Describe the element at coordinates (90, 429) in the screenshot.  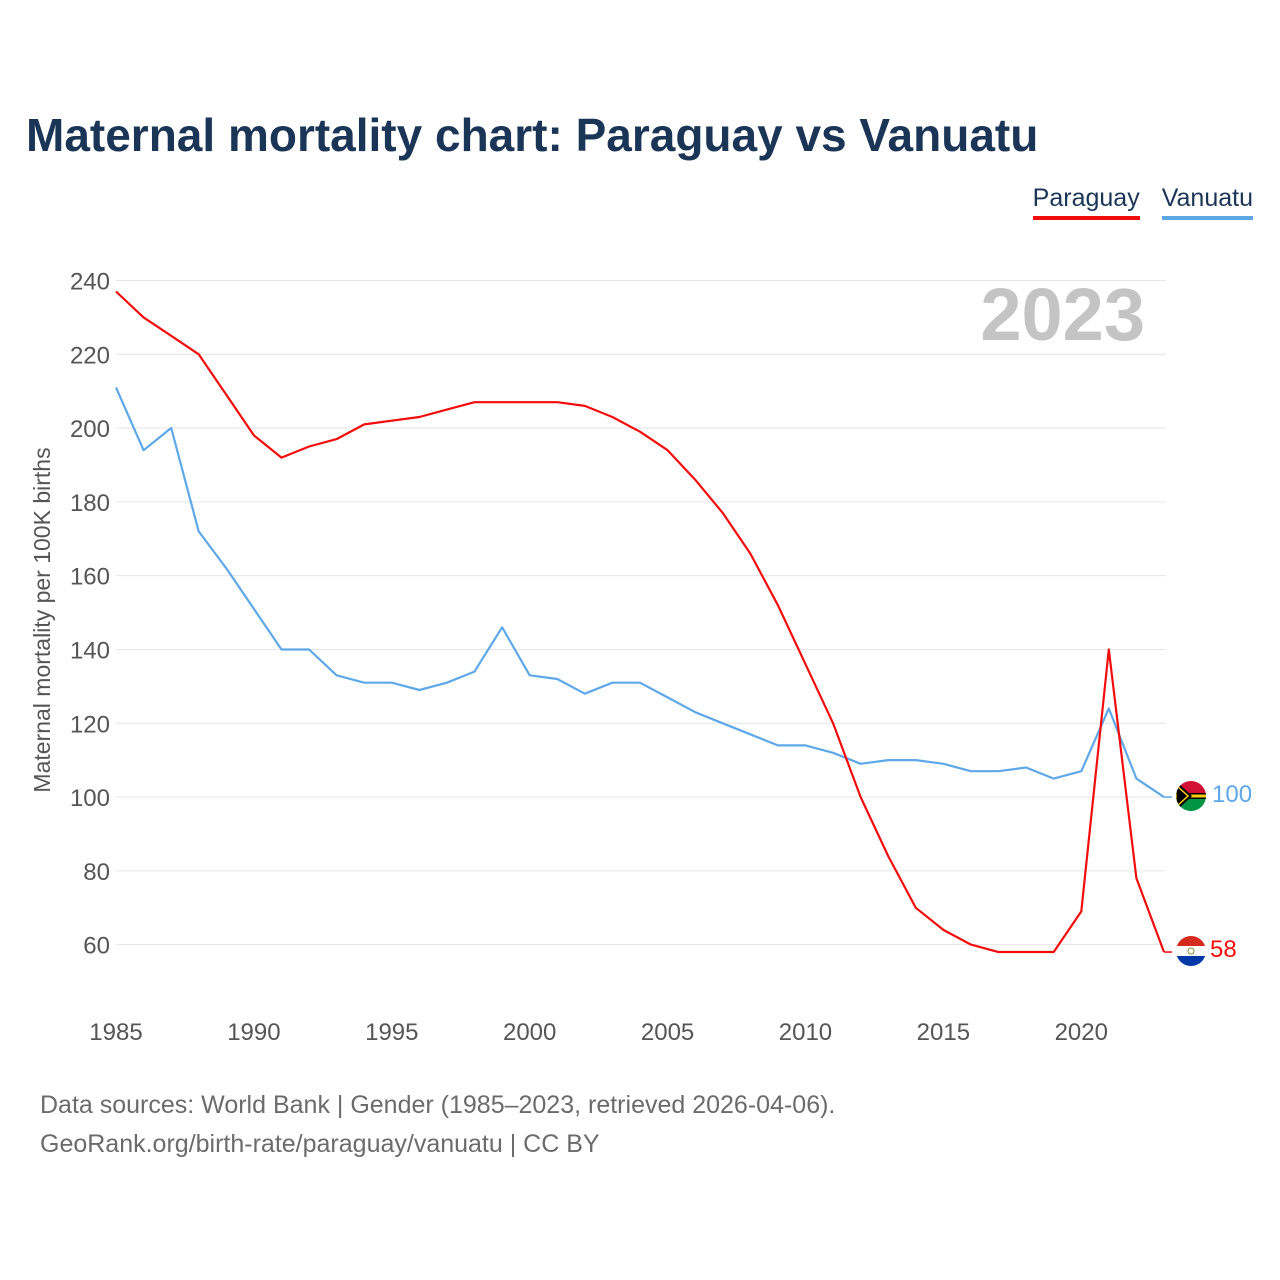
I see `y-tick-label: 200` at that location.